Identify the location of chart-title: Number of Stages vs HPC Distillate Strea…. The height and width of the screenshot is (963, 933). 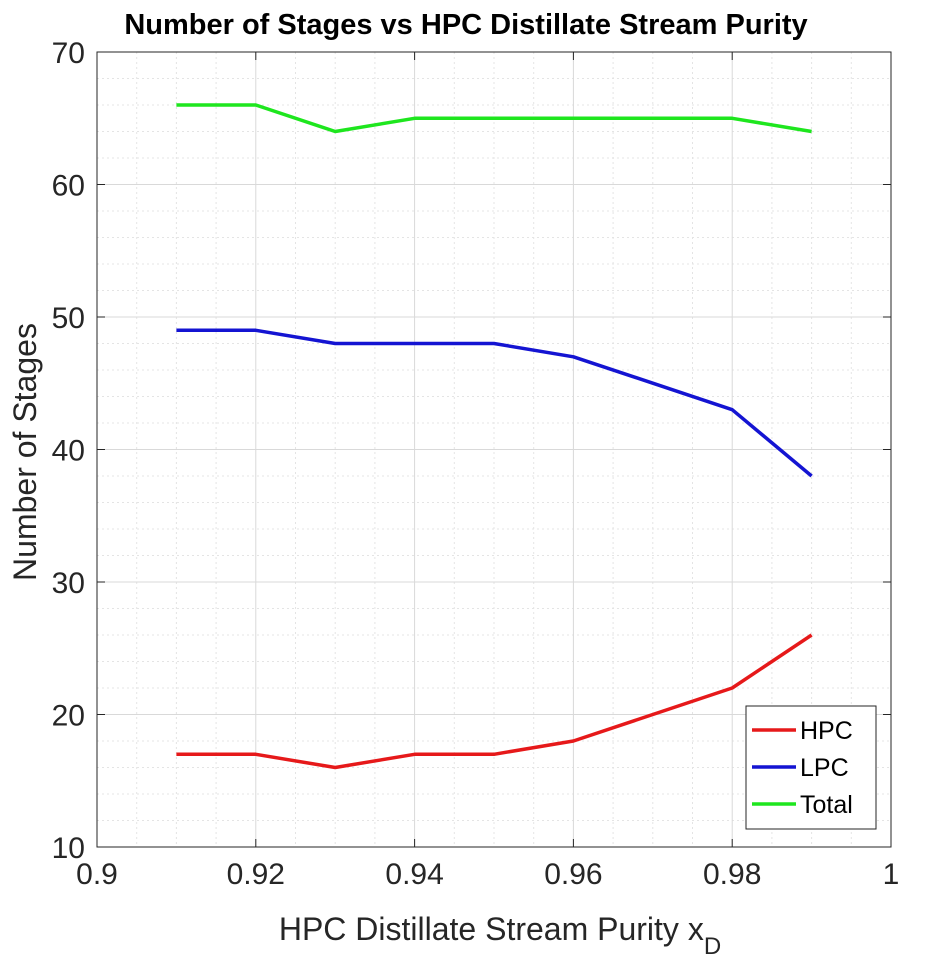
(465, 25).